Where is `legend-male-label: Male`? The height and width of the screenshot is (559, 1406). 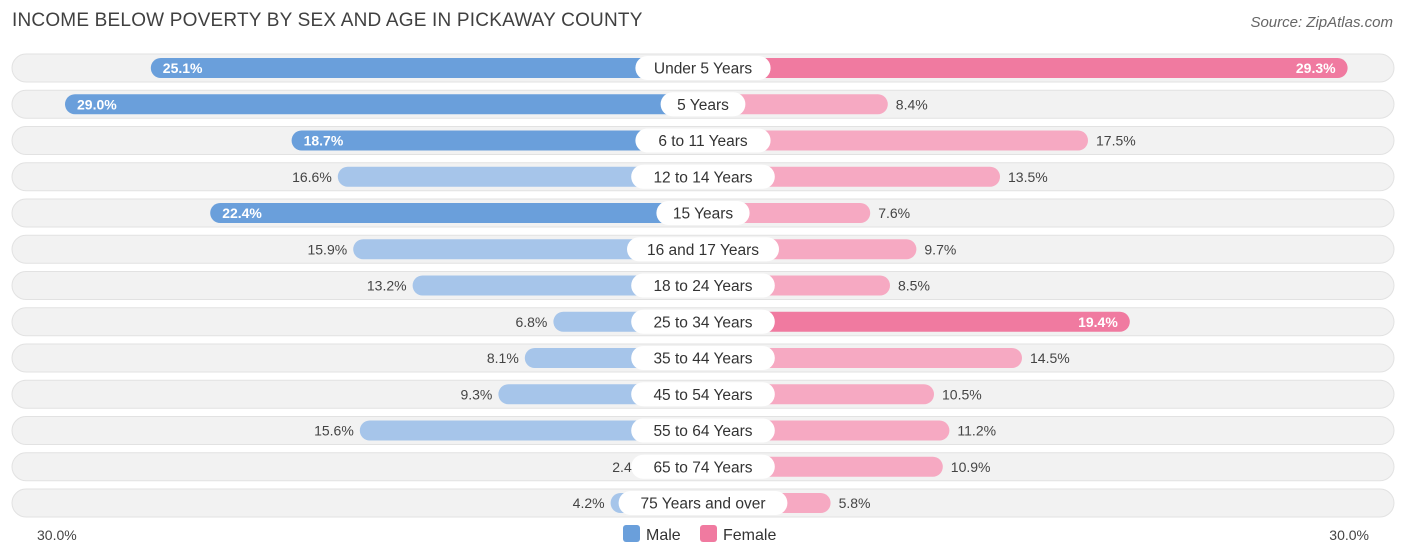 legend-male-label: Male is located at coordinates (663, 535).